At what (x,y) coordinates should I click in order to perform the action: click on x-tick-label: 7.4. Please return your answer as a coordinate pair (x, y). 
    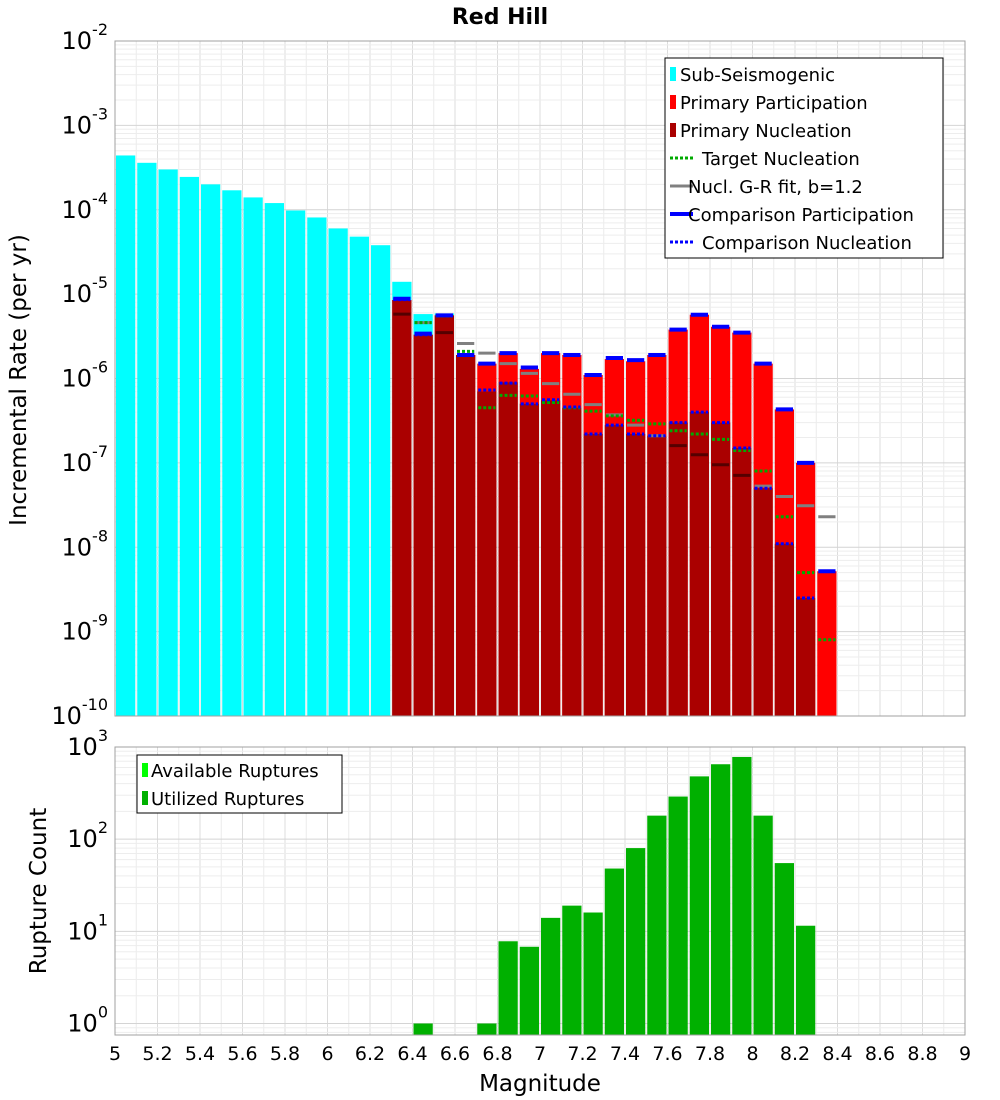
    Looking at the image, I should click on (625, 1054).